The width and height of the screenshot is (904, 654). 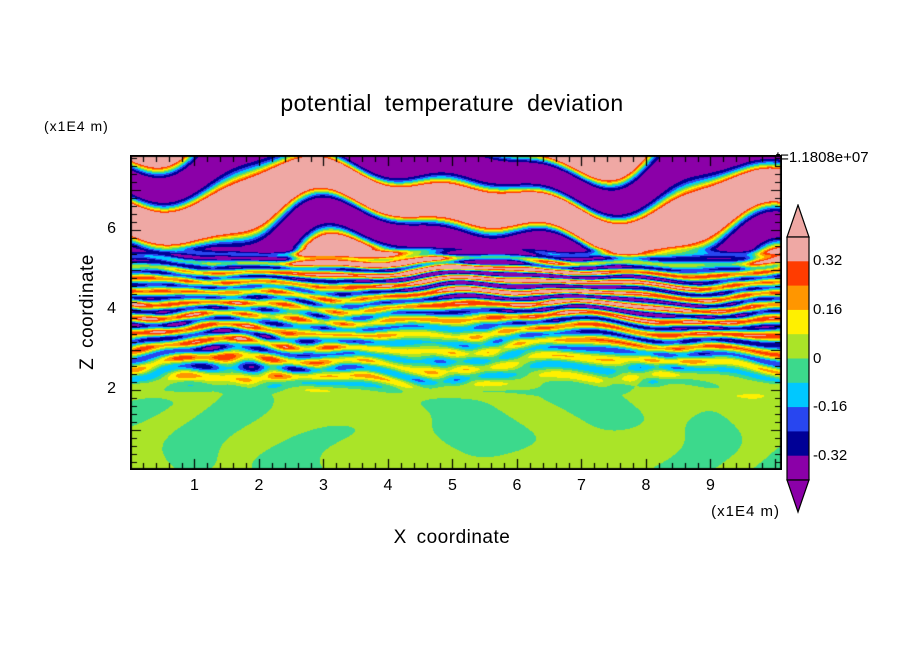 What do you see at coordinates (388, 485) in the screenshot?
I see `x-tick-label: 4` at bounding box center [388, 485].